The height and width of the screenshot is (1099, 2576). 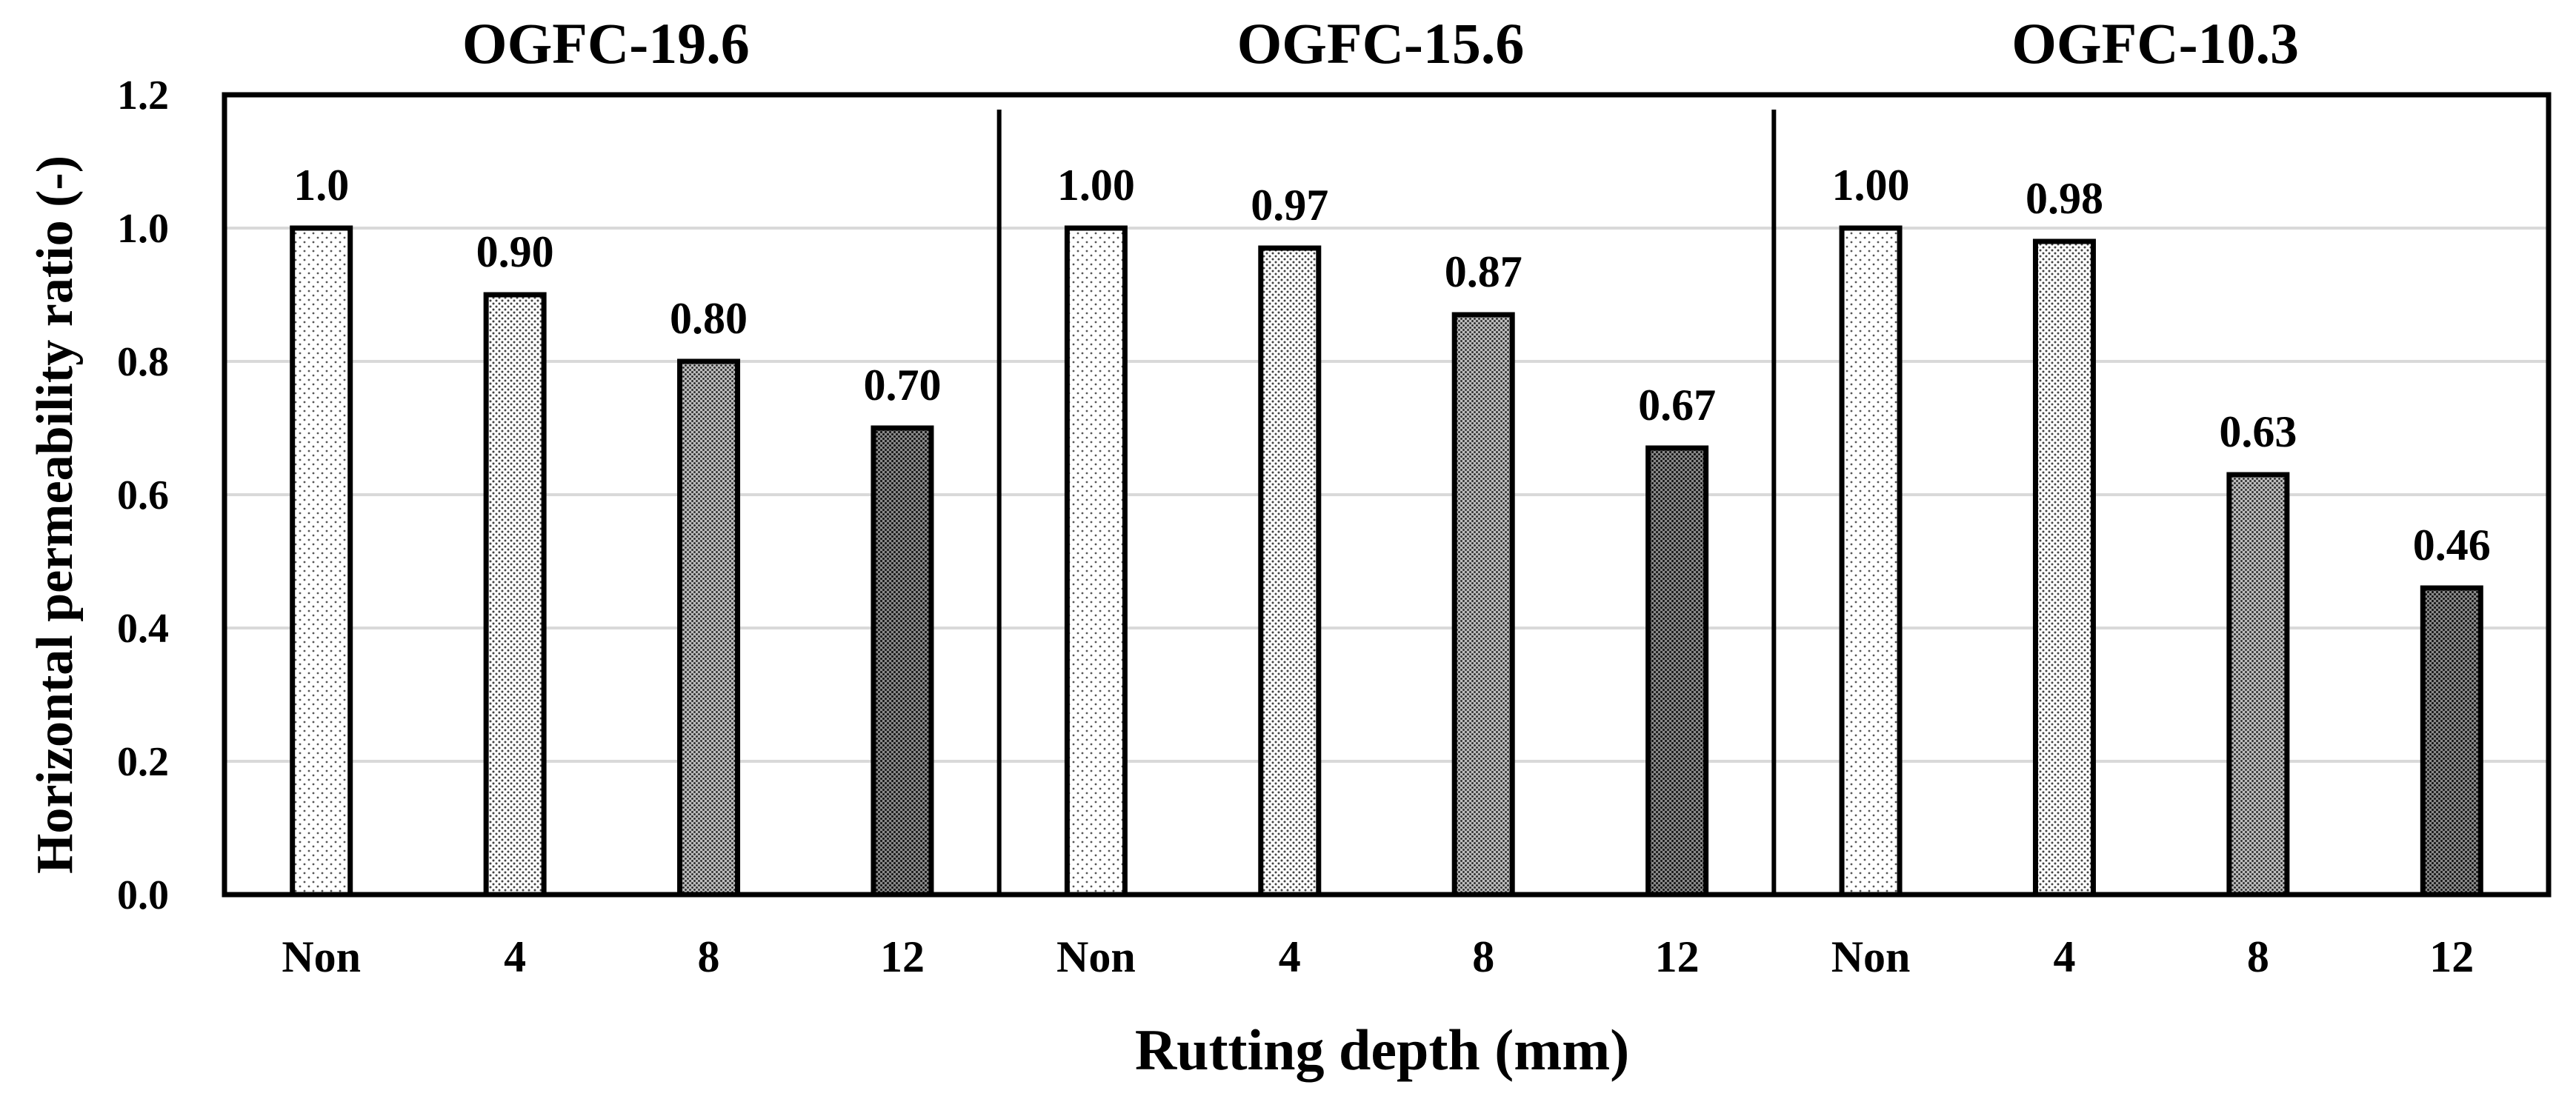 I want to click on y-tick-label: 0.8, so click(x=143, y=362).